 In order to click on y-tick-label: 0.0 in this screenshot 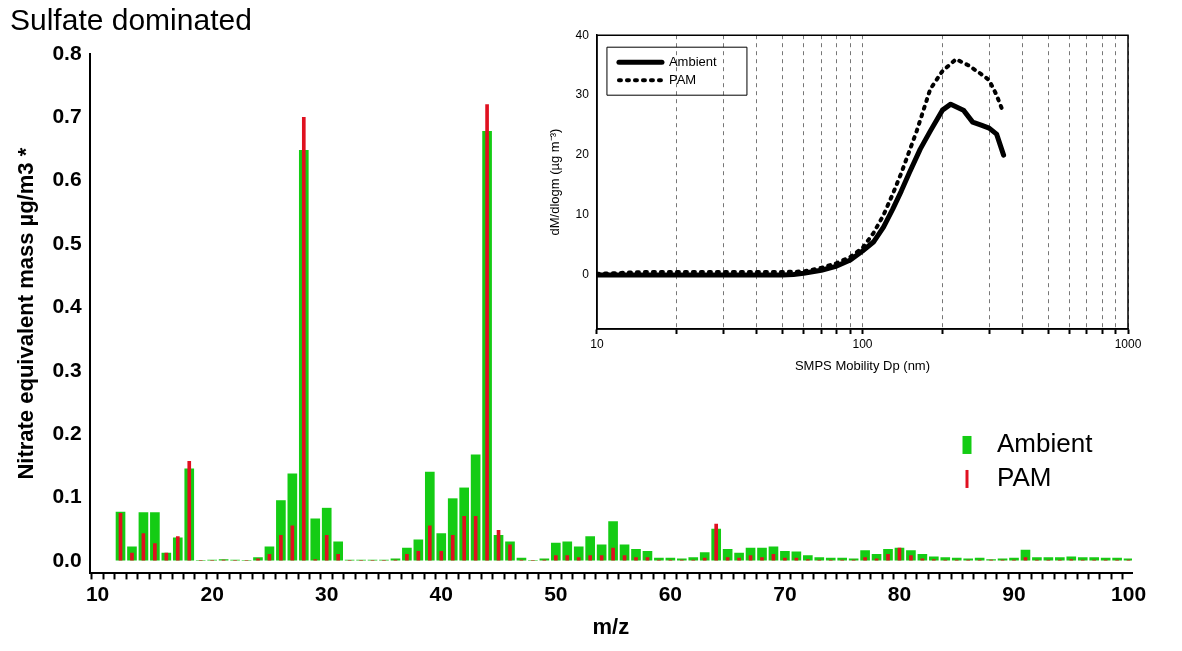, I will do `click(67, 559)`.